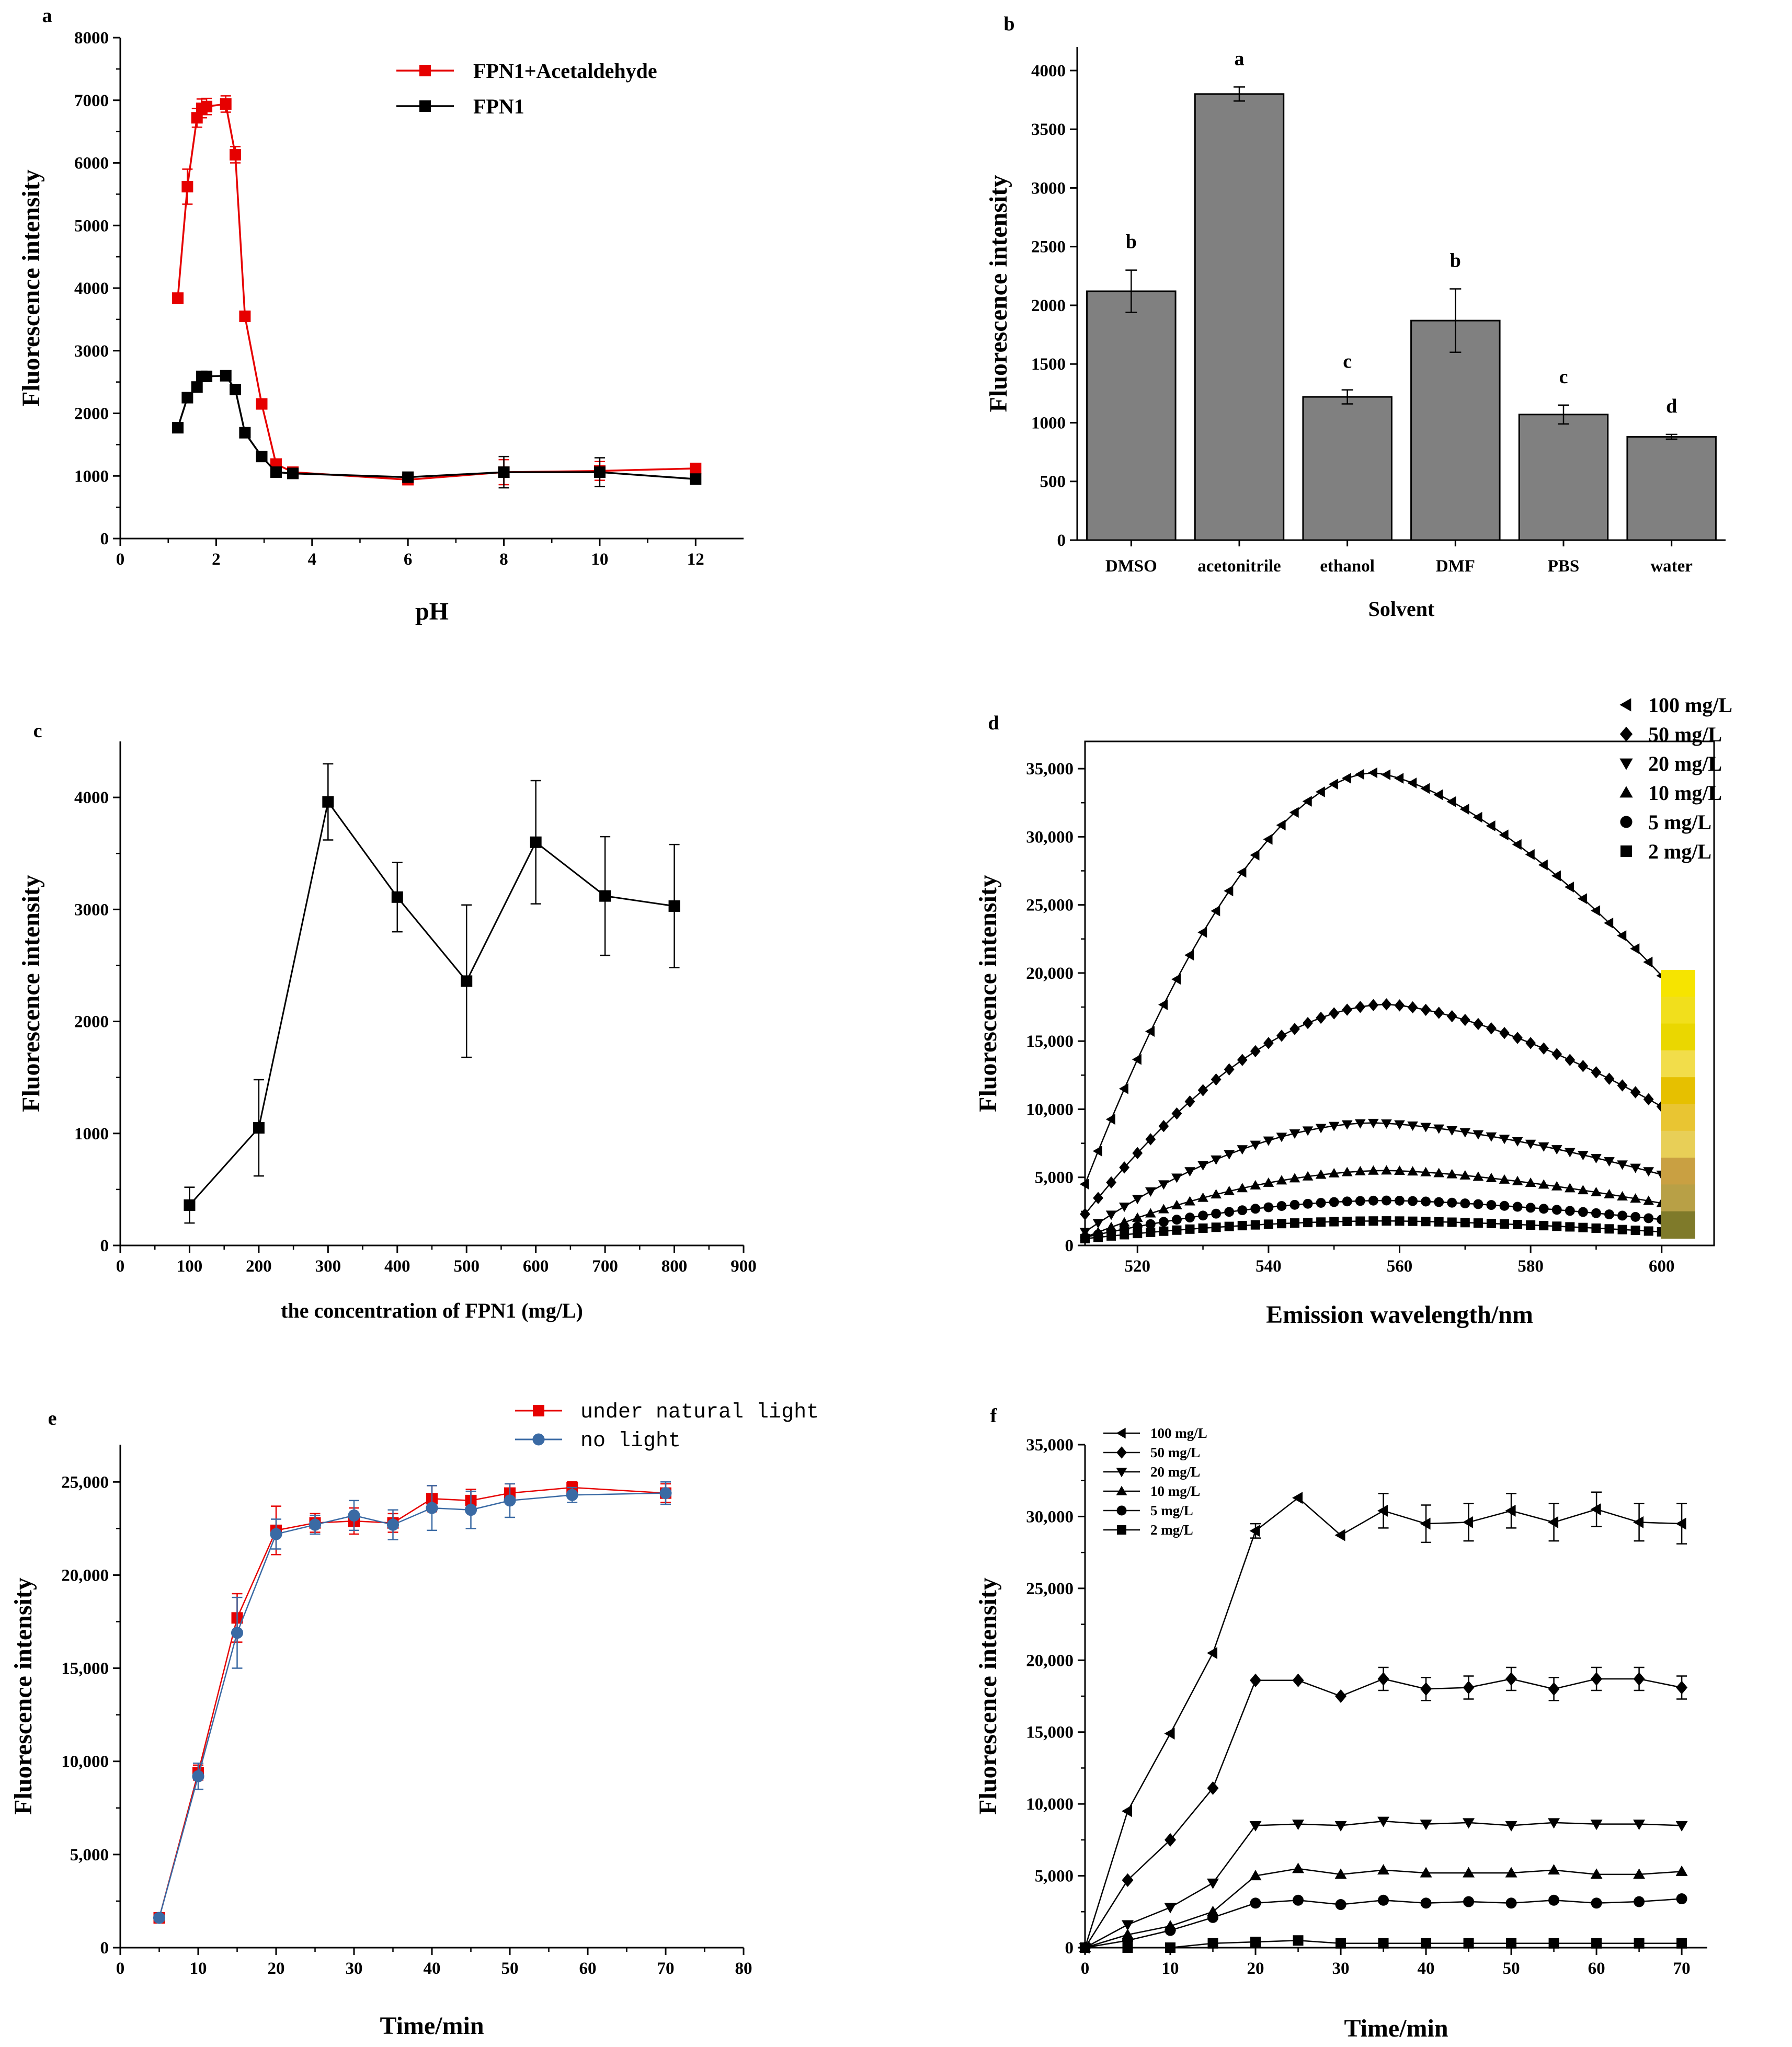 Image resolution: width=1792 pixels, height=2047 pixels. Describe the element at coordinates (988, 994) in the screenshot. I see `y-axis-label: Fluorescence intensity` at that location.